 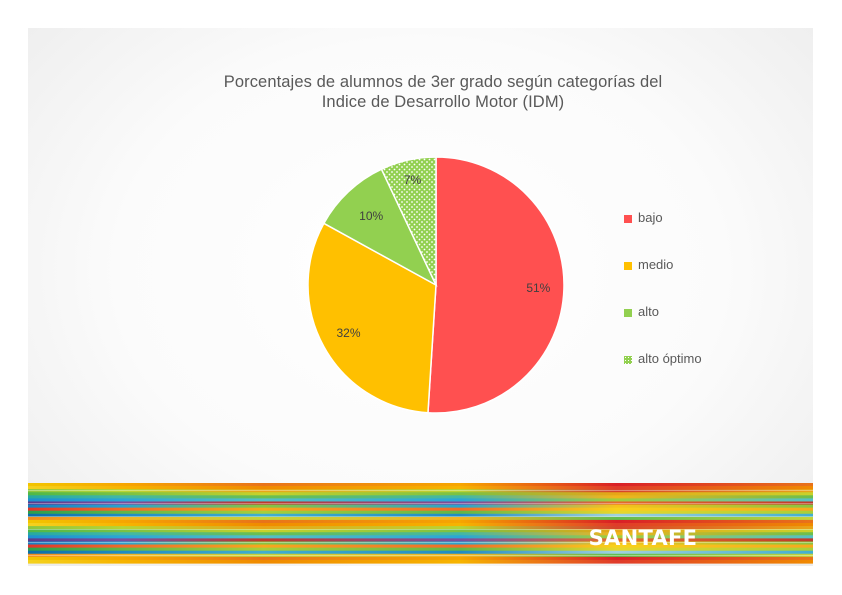 What do you see at coordinates (699, 233) in the screenshot?
I see `legend-item-bajo: bajo` at bounding box center [699, 233].